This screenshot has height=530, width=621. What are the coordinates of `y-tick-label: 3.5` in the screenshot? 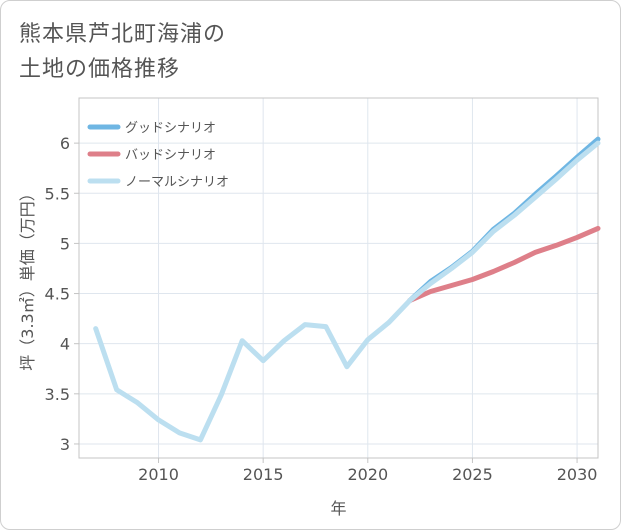 It's located at (57, 394).